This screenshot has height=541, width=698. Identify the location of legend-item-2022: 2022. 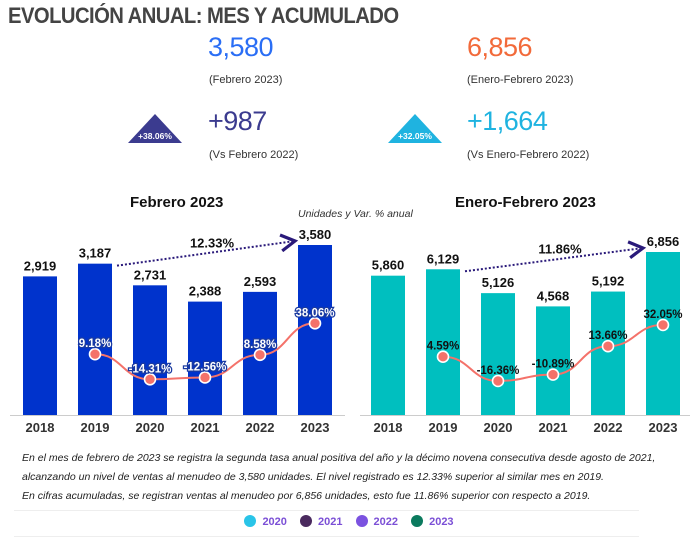
(377, 521).